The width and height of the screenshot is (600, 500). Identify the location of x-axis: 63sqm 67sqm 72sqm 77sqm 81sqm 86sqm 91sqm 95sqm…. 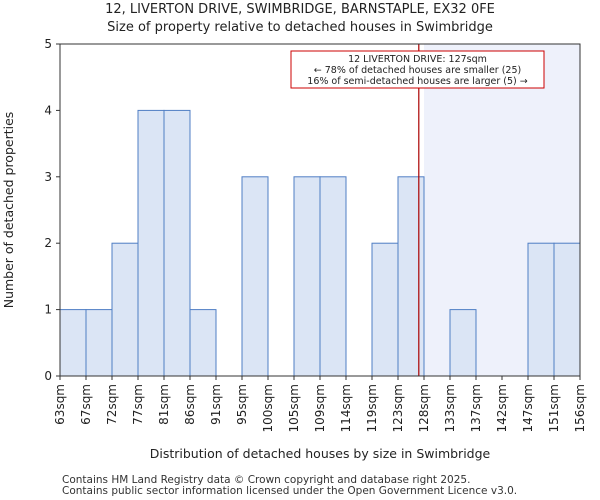
(320, 404).